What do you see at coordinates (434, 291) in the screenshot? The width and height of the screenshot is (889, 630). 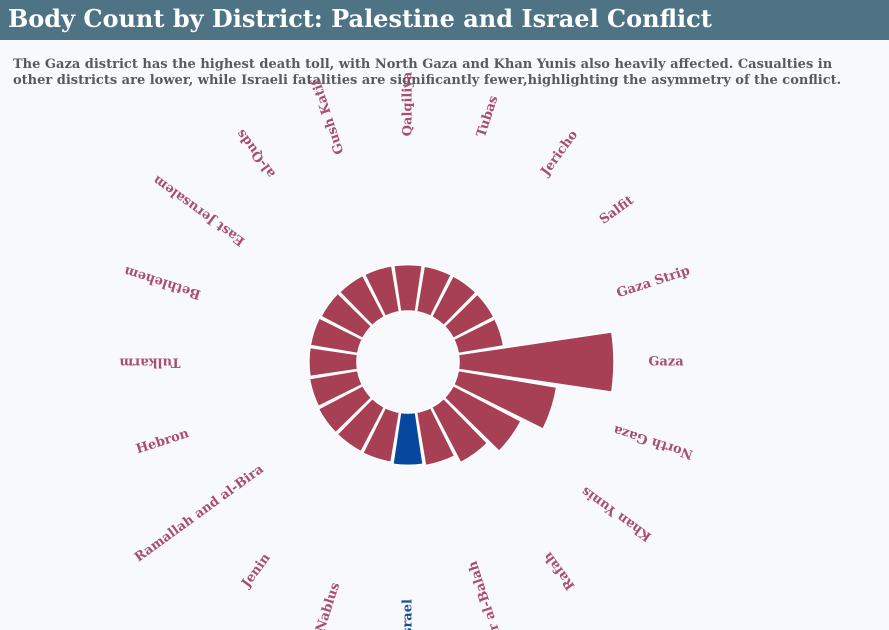 I see `bar-tubas` at bounding box center [434, 291].